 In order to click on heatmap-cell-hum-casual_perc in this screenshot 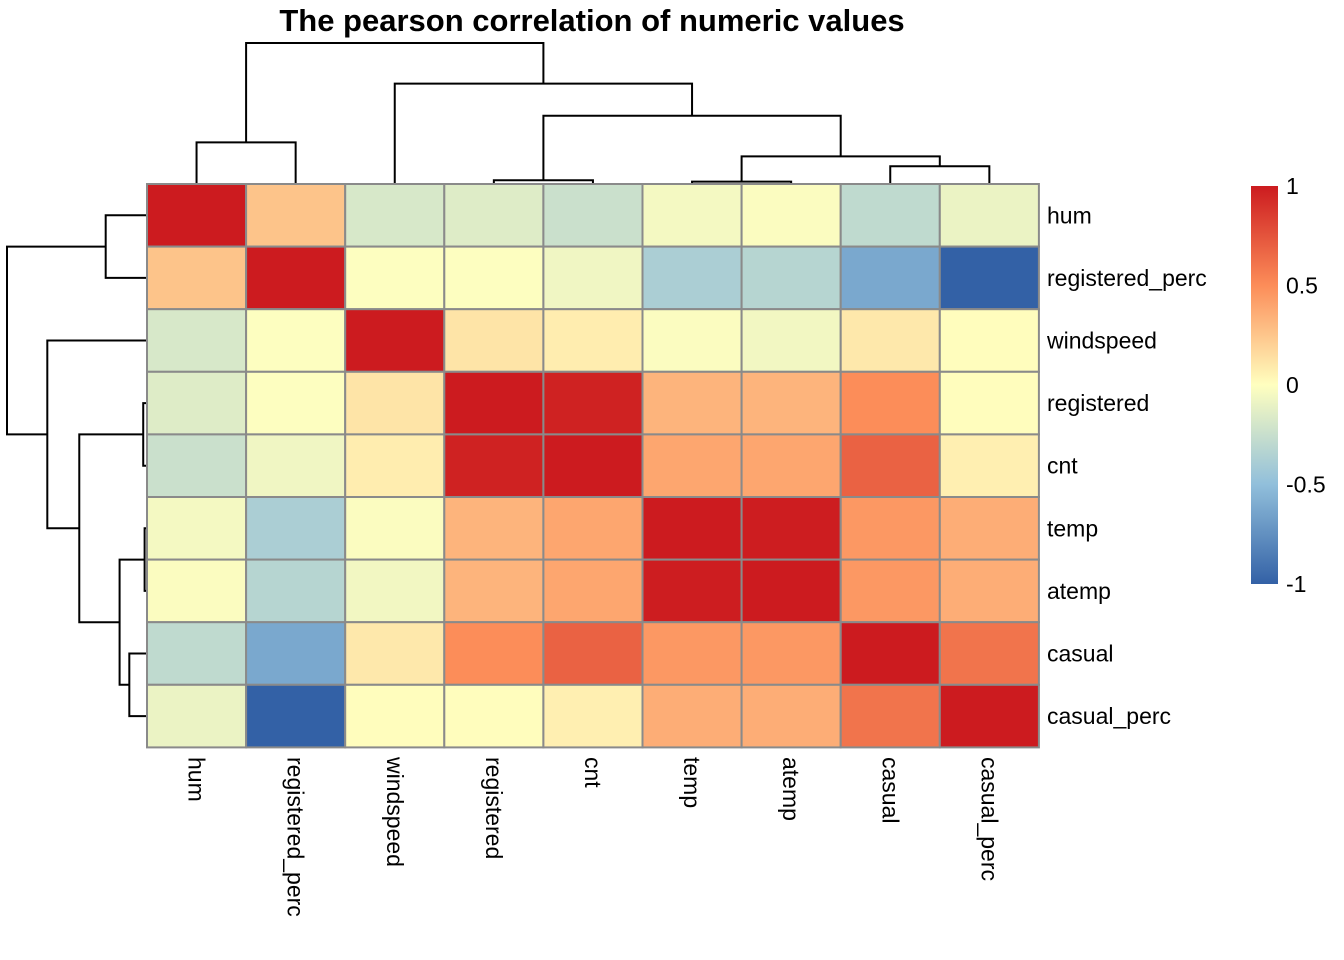, I will do `click(989, 215)`.